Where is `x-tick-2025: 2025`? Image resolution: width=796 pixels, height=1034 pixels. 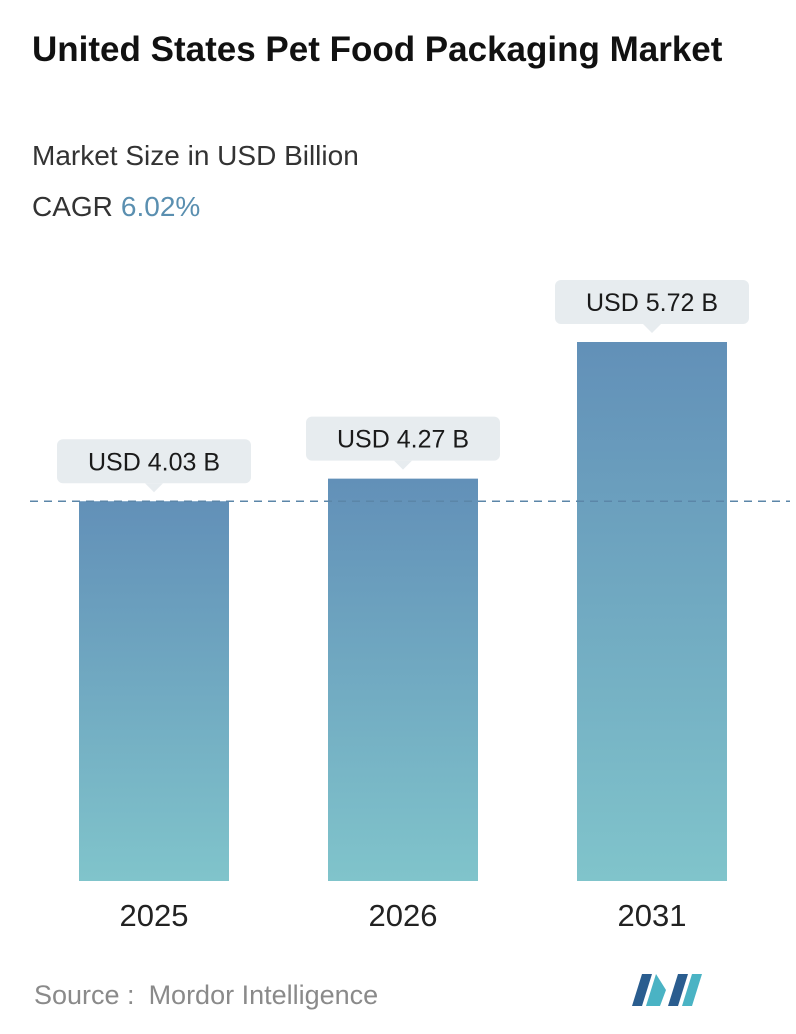 x-tick-2025: 2025 is located at coordinates (154, 915).